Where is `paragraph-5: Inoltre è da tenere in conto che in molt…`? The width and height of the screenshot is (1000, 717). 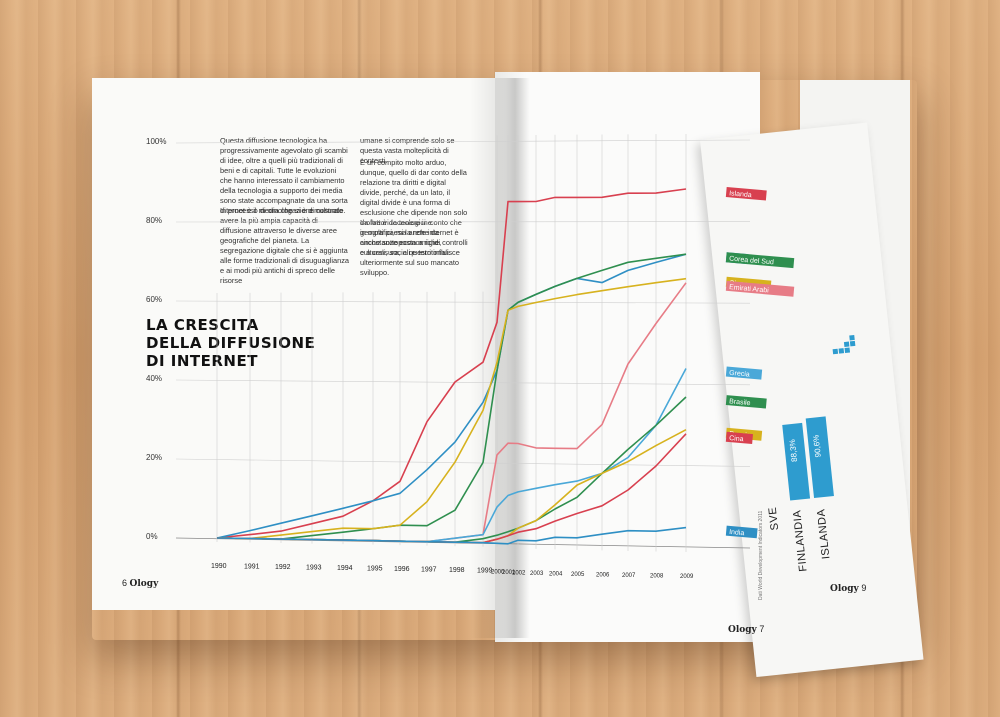 paragraph-5: Inoltre è da tenere in conto che in molt… is located at coordinates (414, 247).